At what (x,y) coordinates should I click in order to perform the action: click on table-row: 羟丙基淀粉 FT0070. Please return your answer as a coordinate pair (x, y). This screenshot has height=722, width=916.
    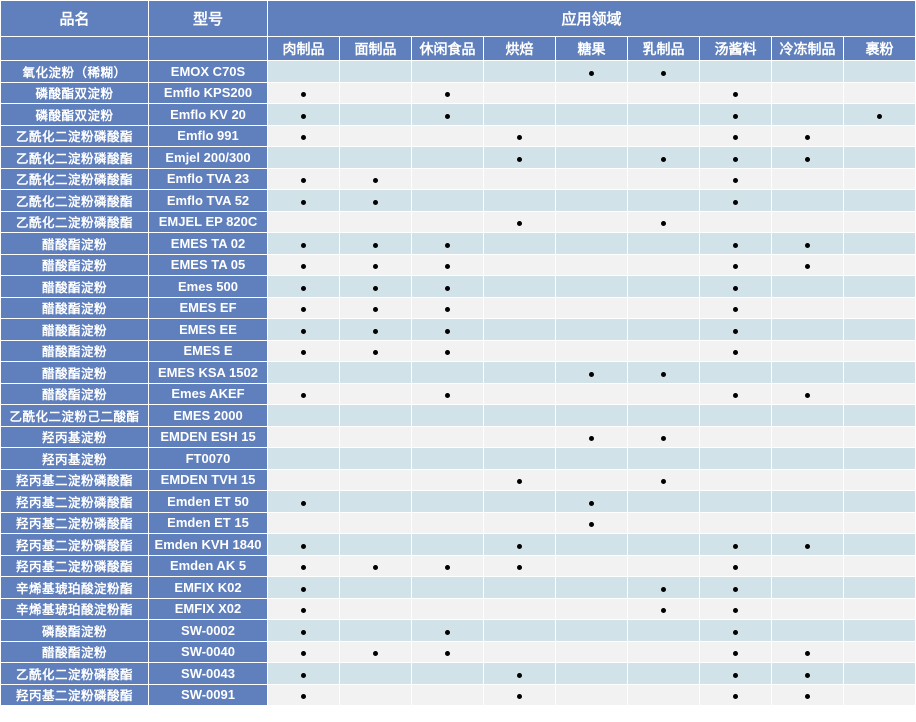
    Looking at the image, I should click on (458, 458).